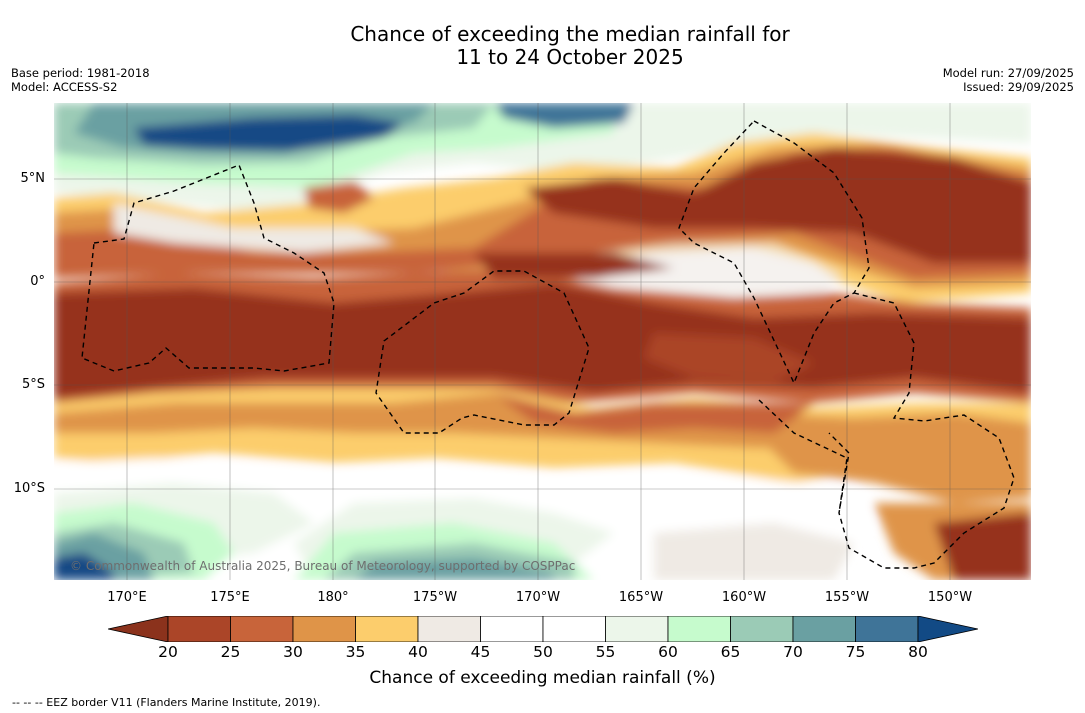  What do you see at coordinates (744, 597) in the screenshot?
I see `lon-label-160w: 160°W` at bounding box center [744, 597].